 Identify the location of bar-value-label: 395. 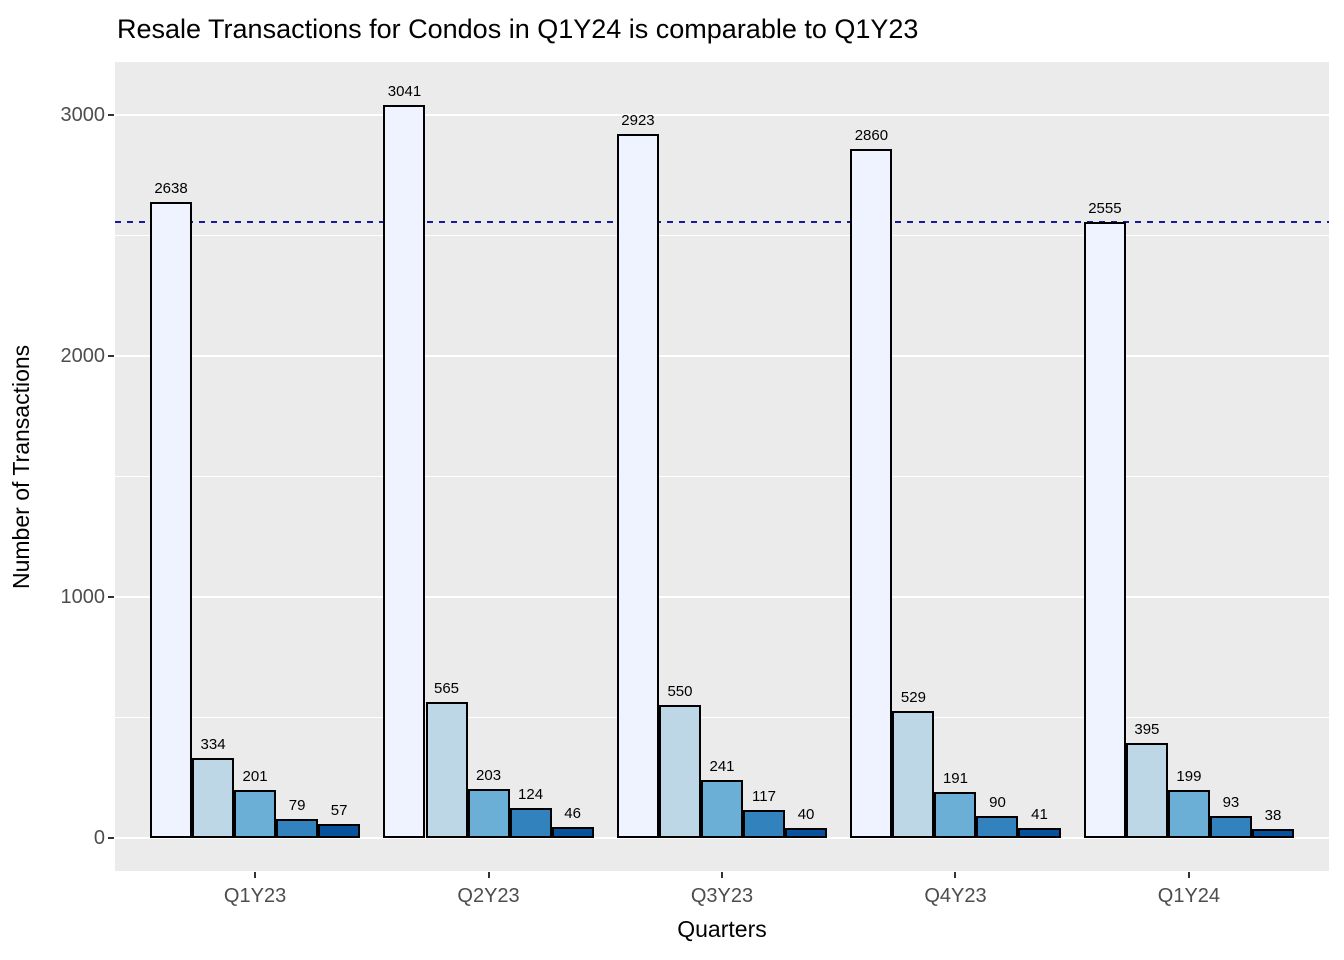
(1147, 729).